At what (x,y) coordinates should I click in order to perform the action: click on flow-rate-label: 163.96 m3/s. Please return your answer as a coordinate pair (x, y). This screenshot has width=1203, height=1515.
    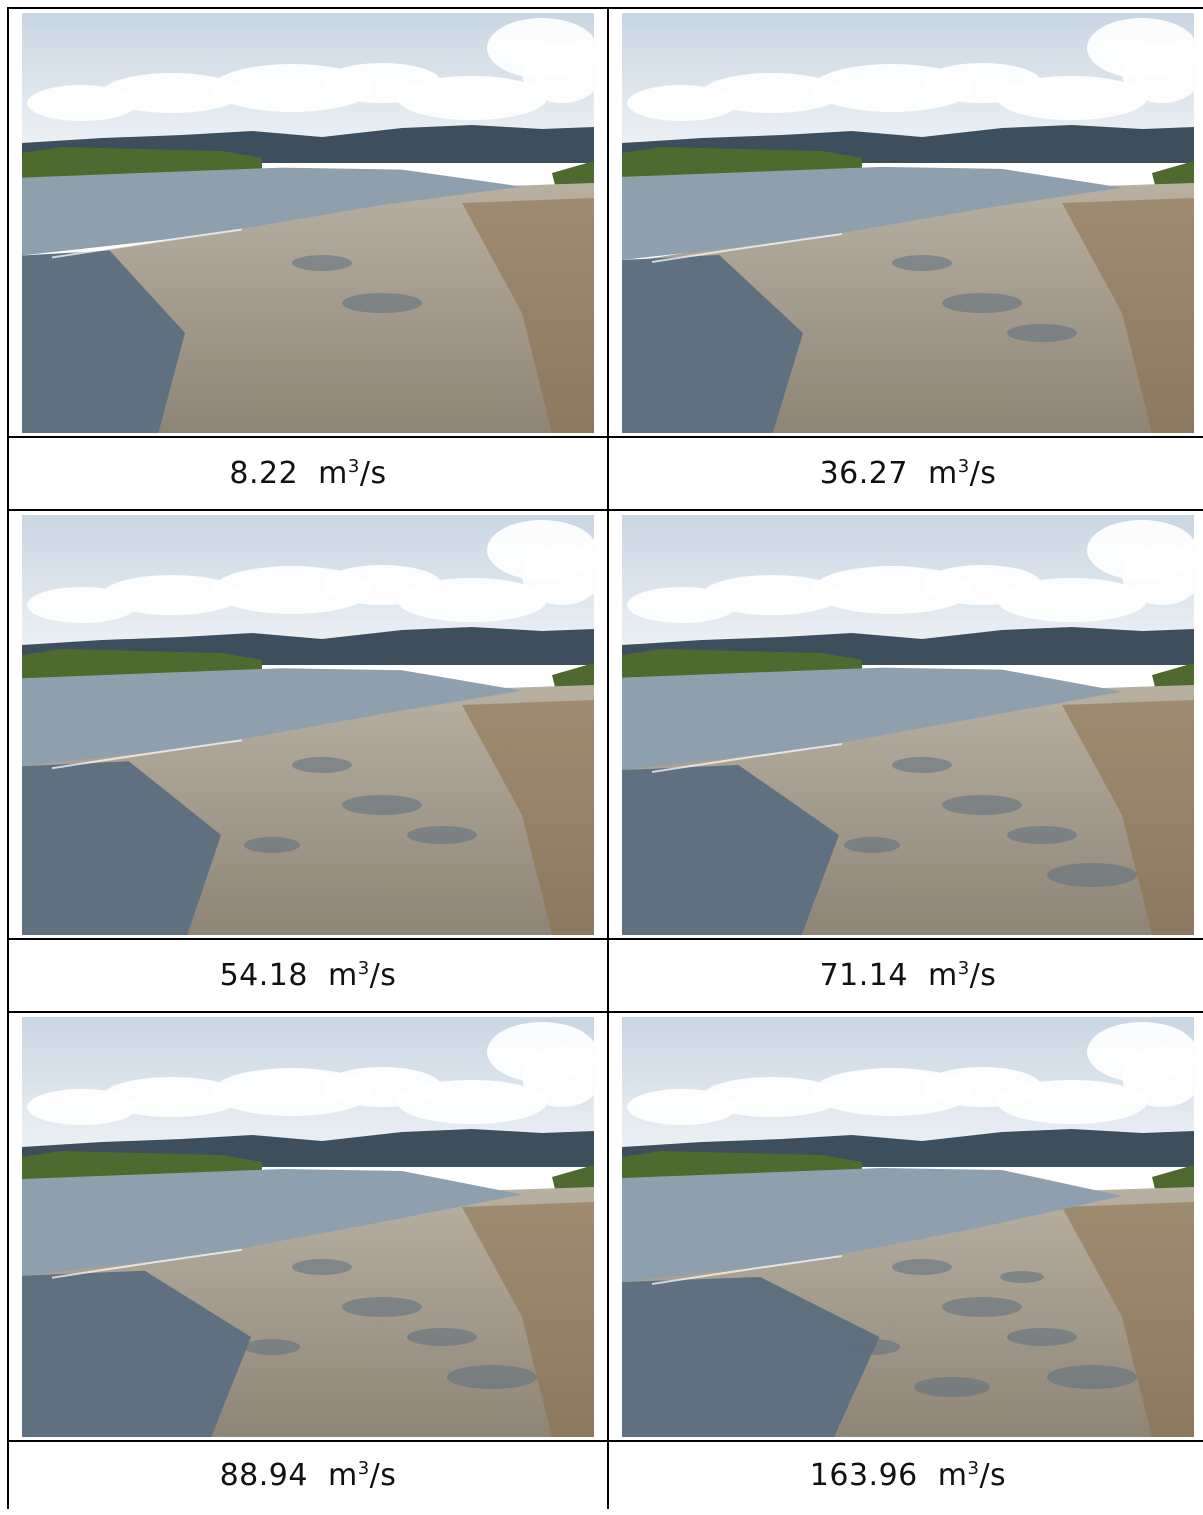
    Looking at the image, I should click on (908, 1475).